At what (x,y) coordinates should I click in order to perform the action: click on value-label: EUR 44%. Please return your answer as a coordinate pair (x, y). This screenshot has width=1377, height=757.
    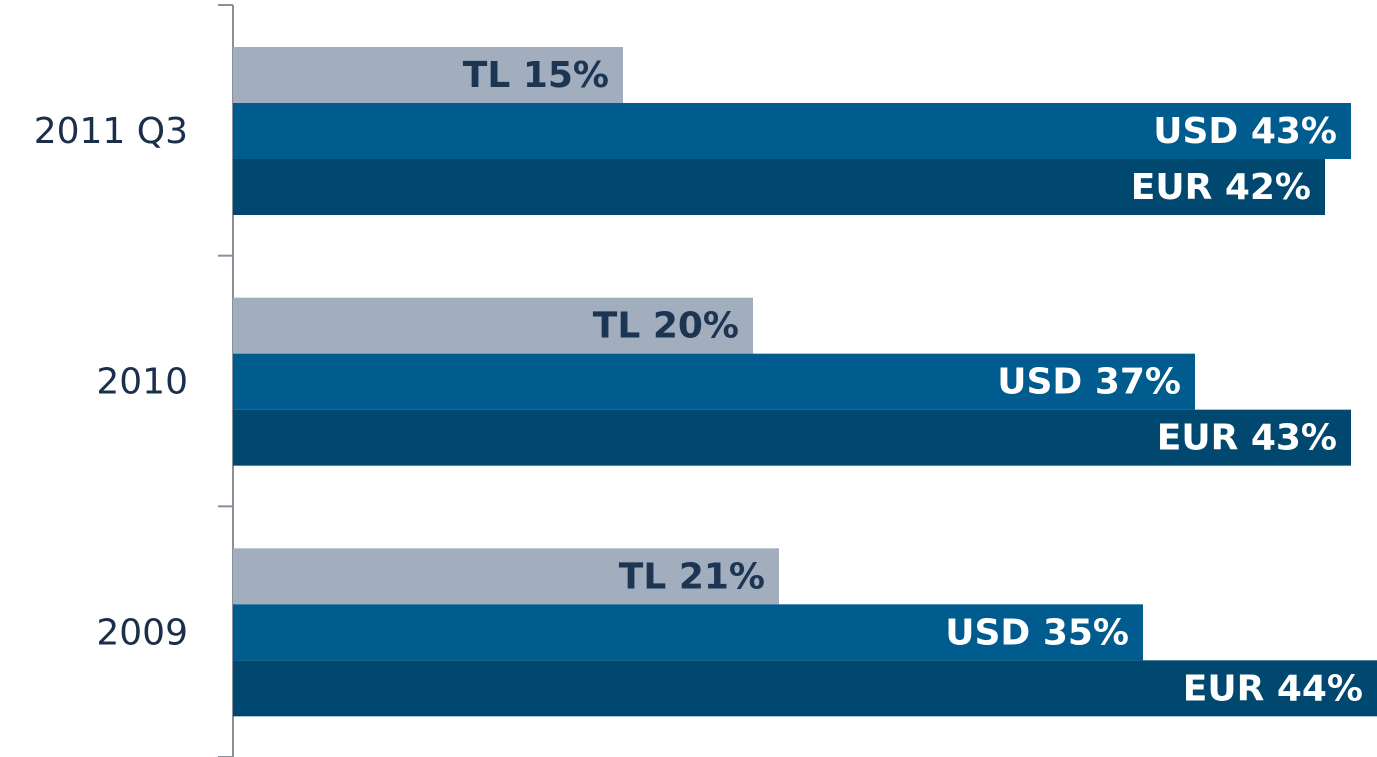
    Looking at the image, I should click on (1273, 688).